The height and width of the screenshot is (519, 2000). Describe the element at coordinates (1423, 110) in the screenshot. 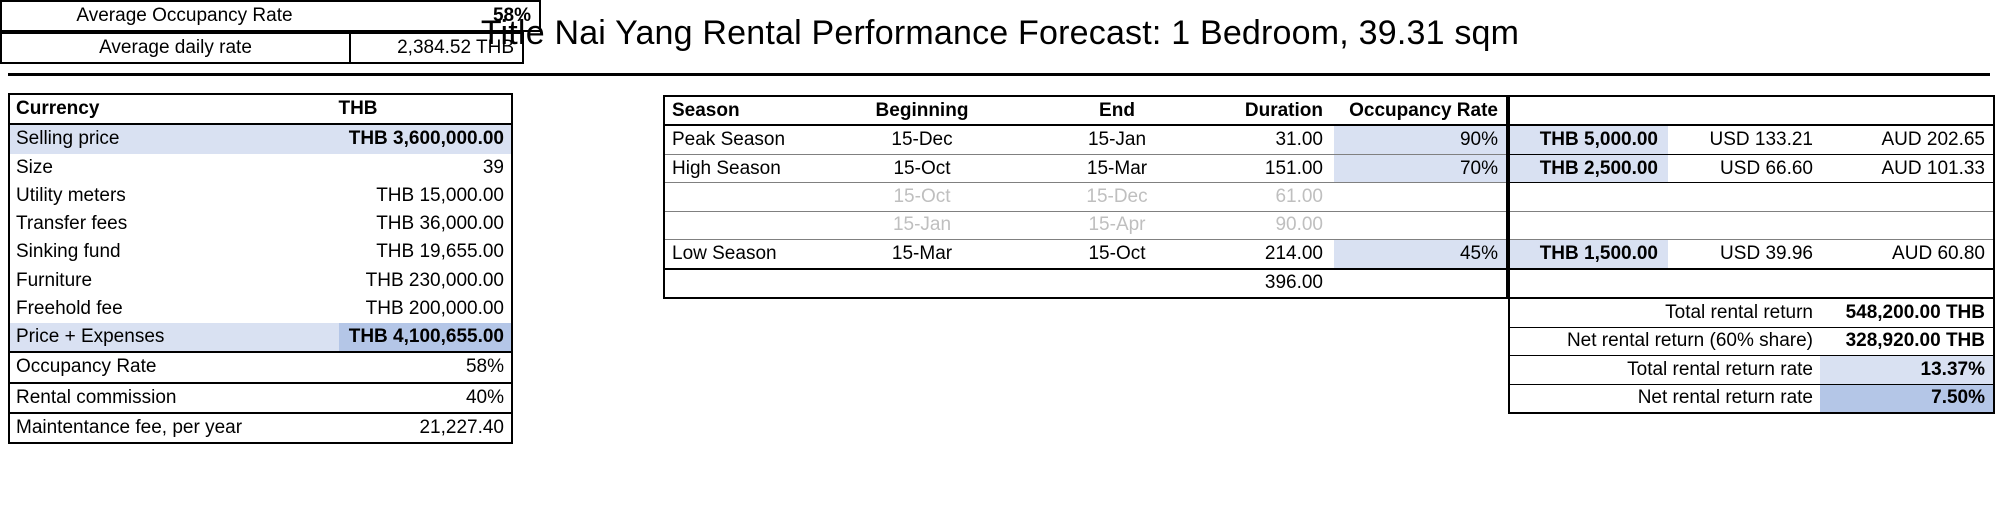

I see `col-header-occupancy-text: Occupancy Rate` at that location.